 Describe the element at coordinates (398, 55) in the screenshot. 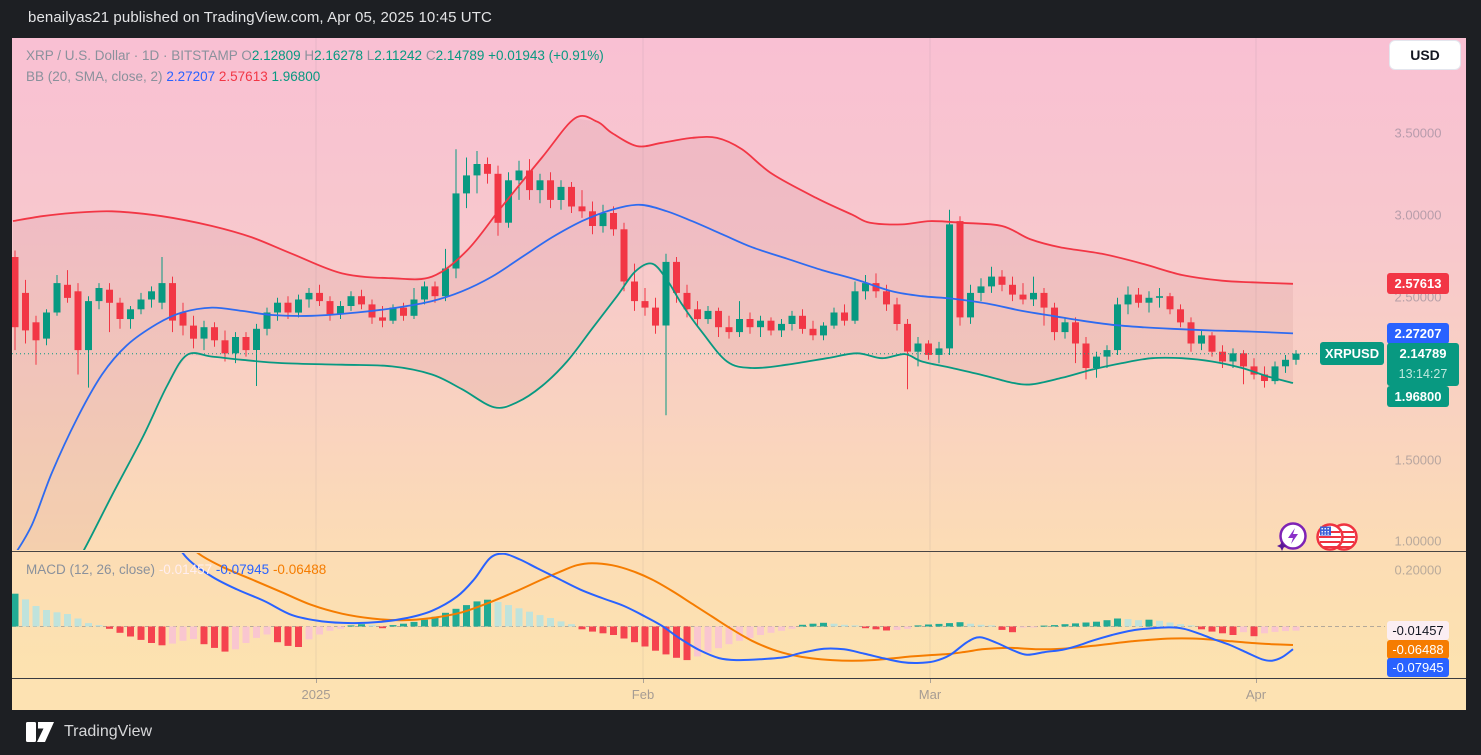

I see `low-value: 2.11242` at that location.